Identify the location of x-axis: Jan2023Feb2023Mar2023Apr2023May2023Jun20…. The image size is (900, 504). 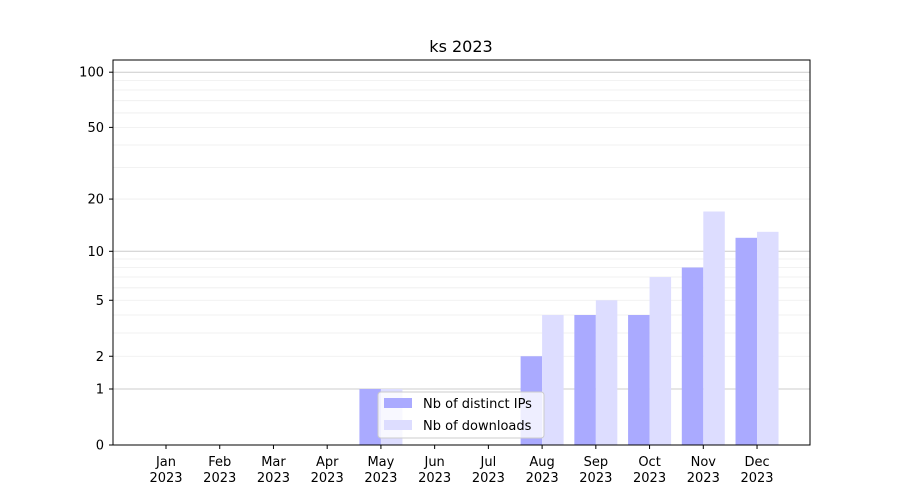
(461, 465).